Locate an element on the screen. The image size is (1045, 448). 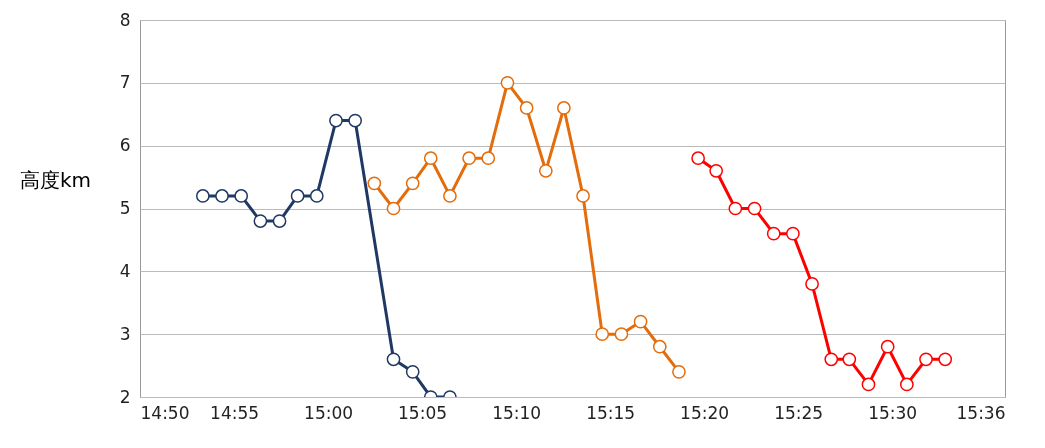
x-tick-label: 15:25 is located at coordinates (799, 412).